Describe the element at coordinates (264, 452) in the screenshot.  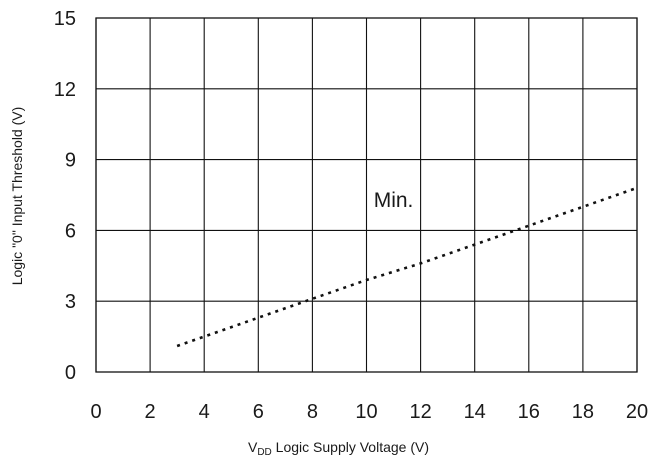
I see `x-axis-label-subscript: DD` at that location.